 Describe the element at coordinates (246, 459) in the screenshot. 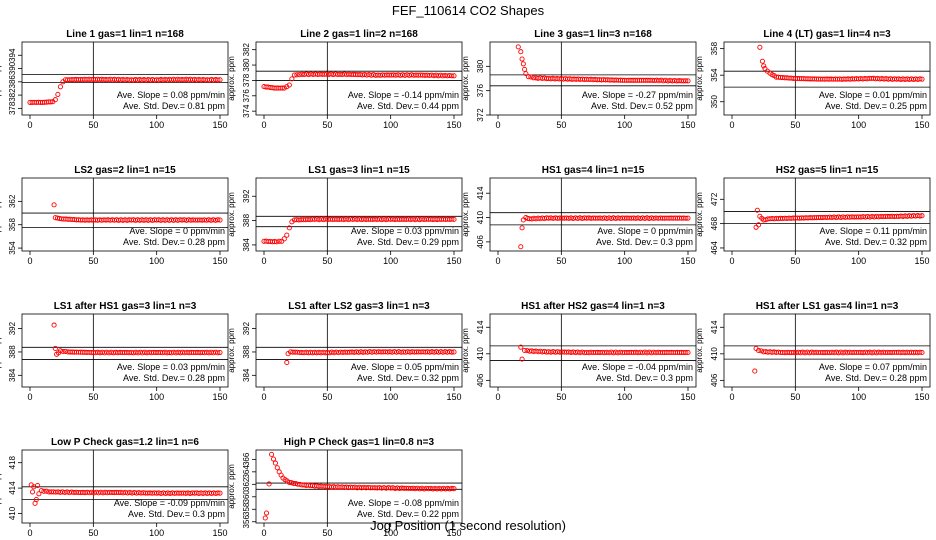

I see `y-tick-label: 366` at that location.